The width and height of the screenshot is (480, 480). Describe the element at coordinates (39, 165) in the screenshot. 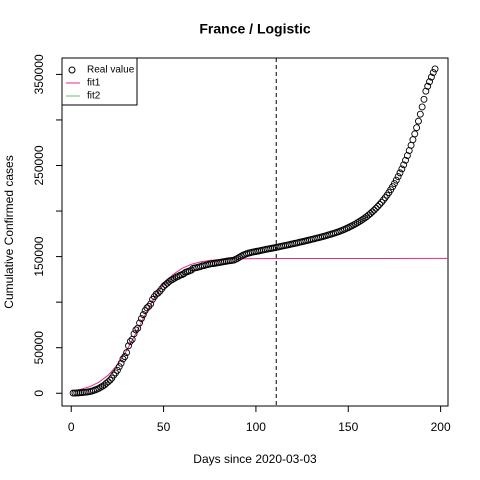

I see `y-tick-label: 250000` at that location.